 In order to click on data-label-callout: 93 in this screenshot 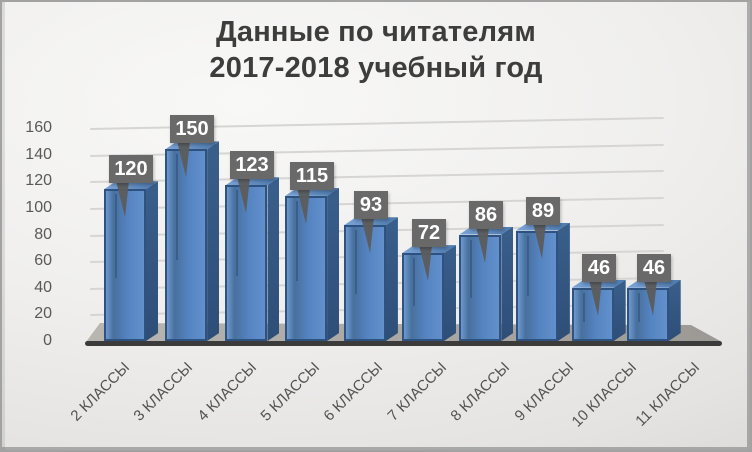, I will do `click(371, 205)`.